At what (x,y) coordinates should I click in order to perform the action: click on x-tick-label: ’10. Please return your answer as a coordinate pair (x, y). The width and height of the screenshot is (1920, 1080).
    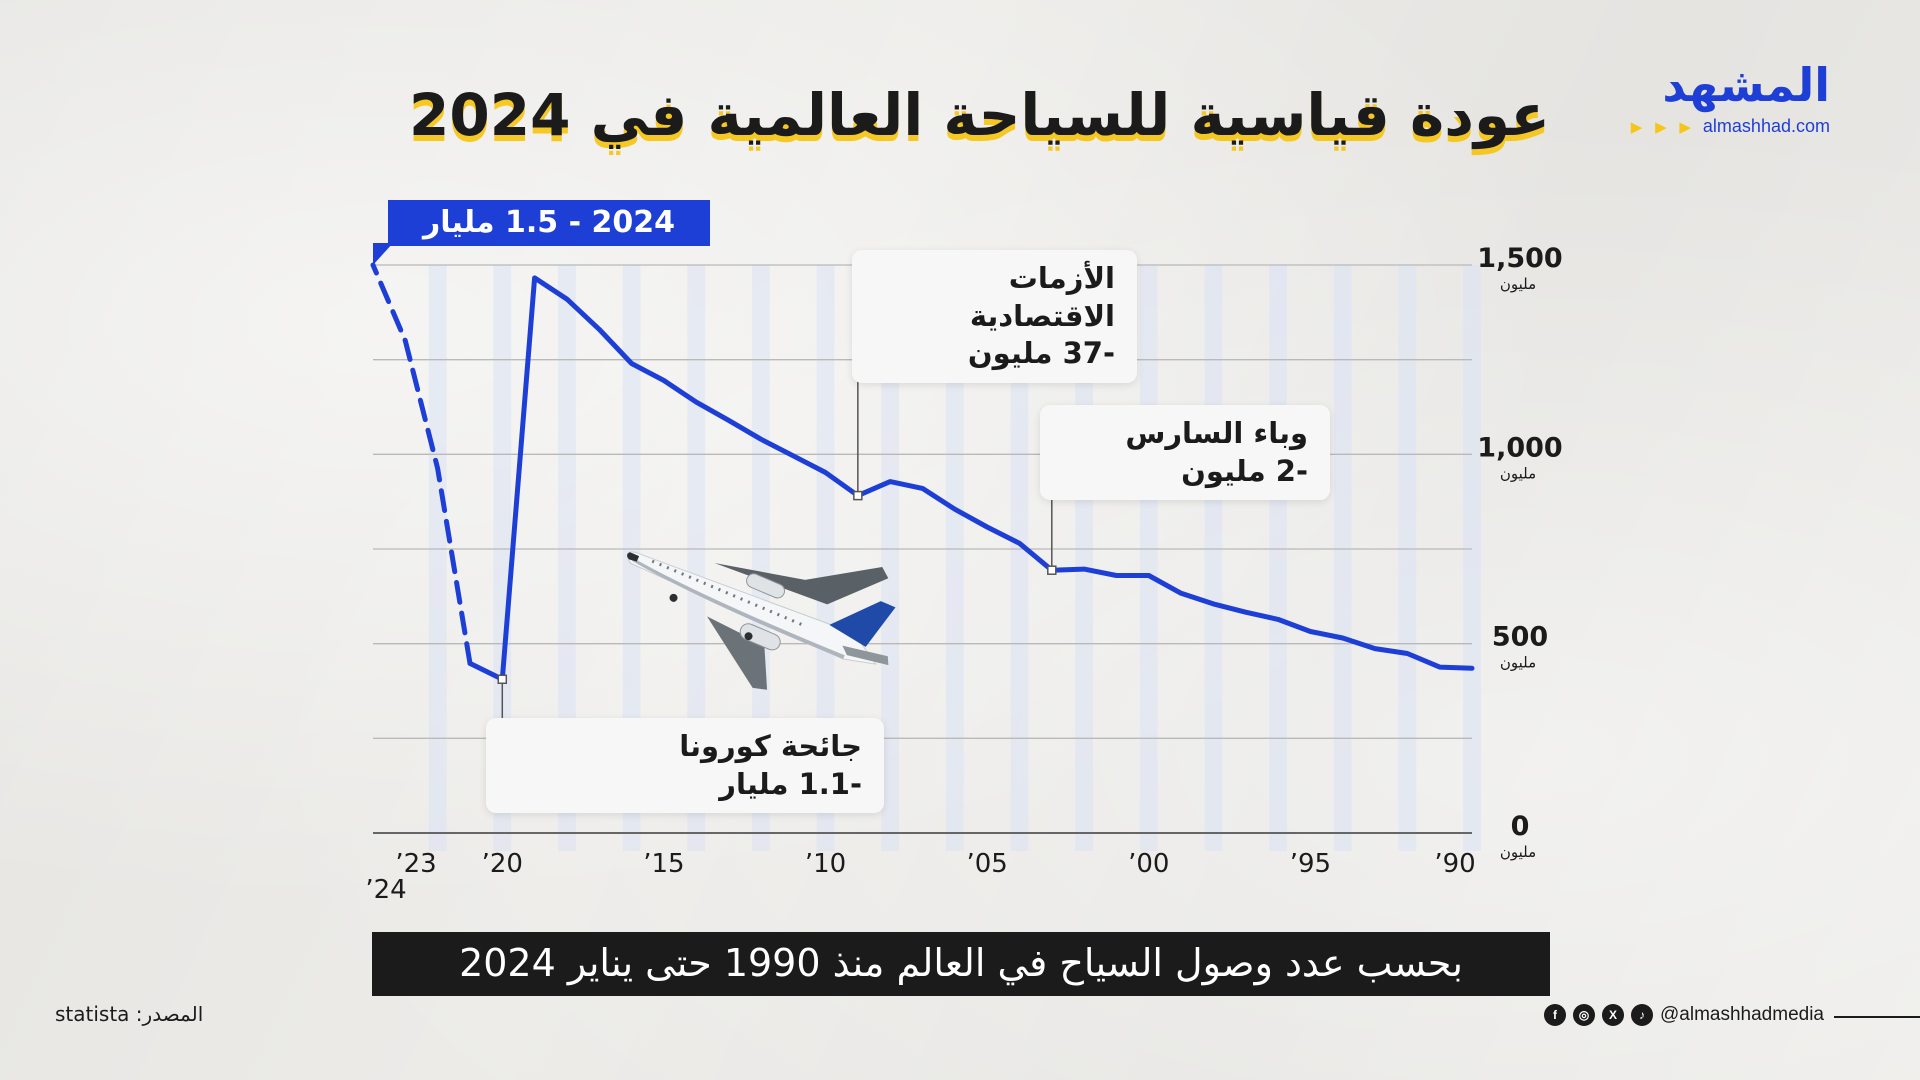
    Looking at the image, I should click on (825, 864).